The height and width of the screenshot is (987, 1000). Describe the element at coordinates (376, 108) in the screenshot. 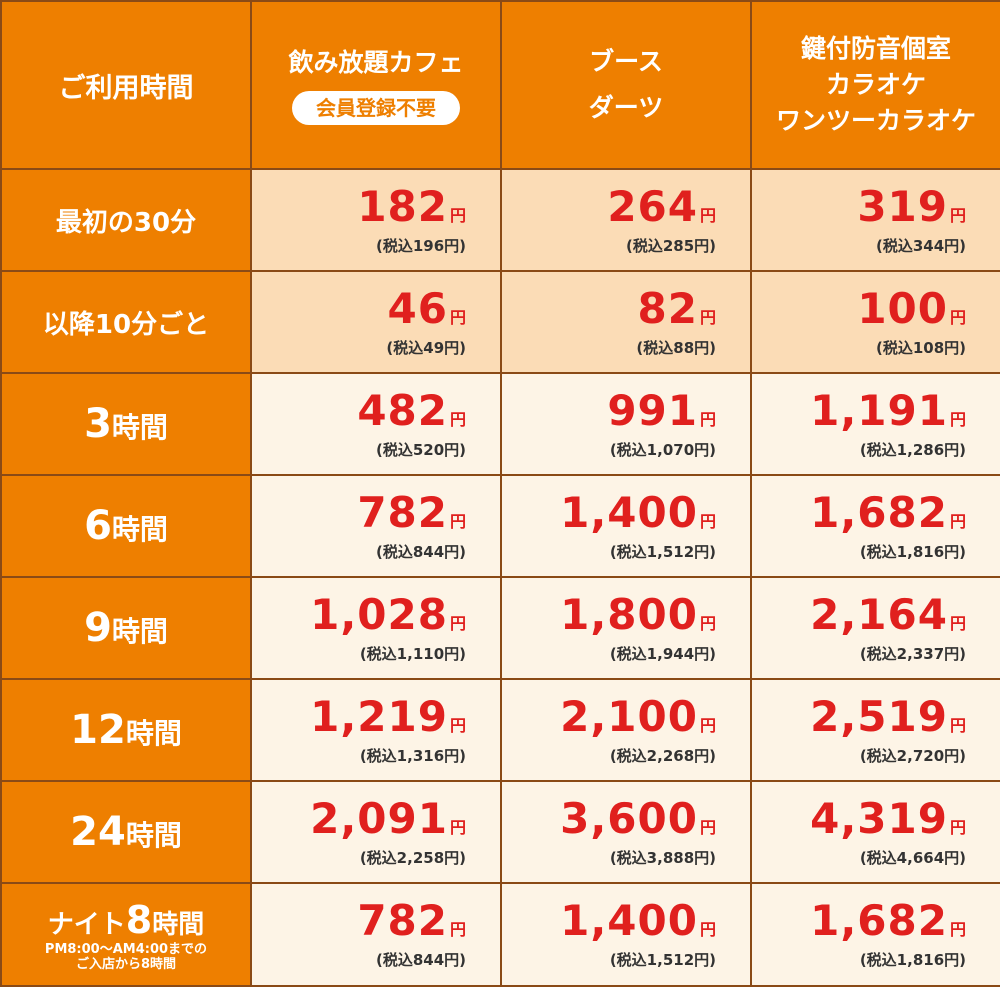

I see `no-membership-badge: 会員登録不要` at that location.